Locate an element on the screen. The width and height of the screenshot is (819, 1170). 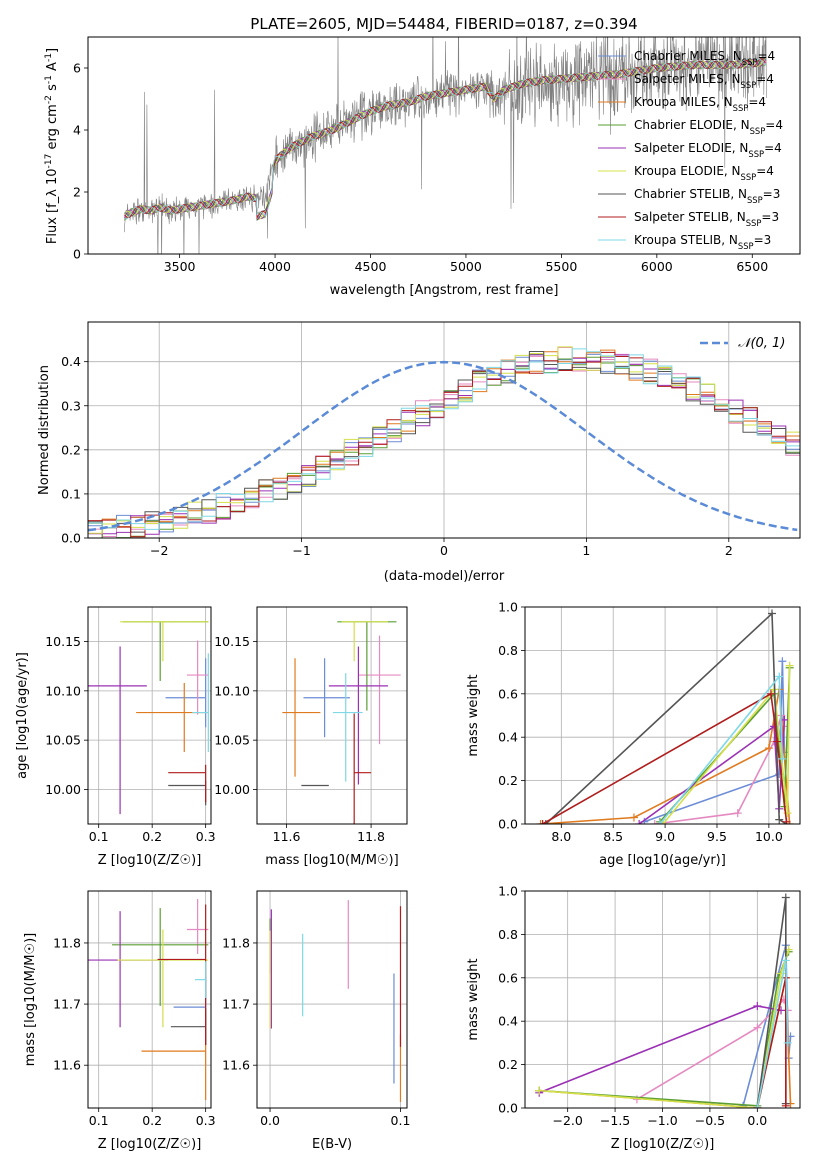
legend-label: Chabrier ELODIE, NSSP=4 is located at coordinates (708, 127).